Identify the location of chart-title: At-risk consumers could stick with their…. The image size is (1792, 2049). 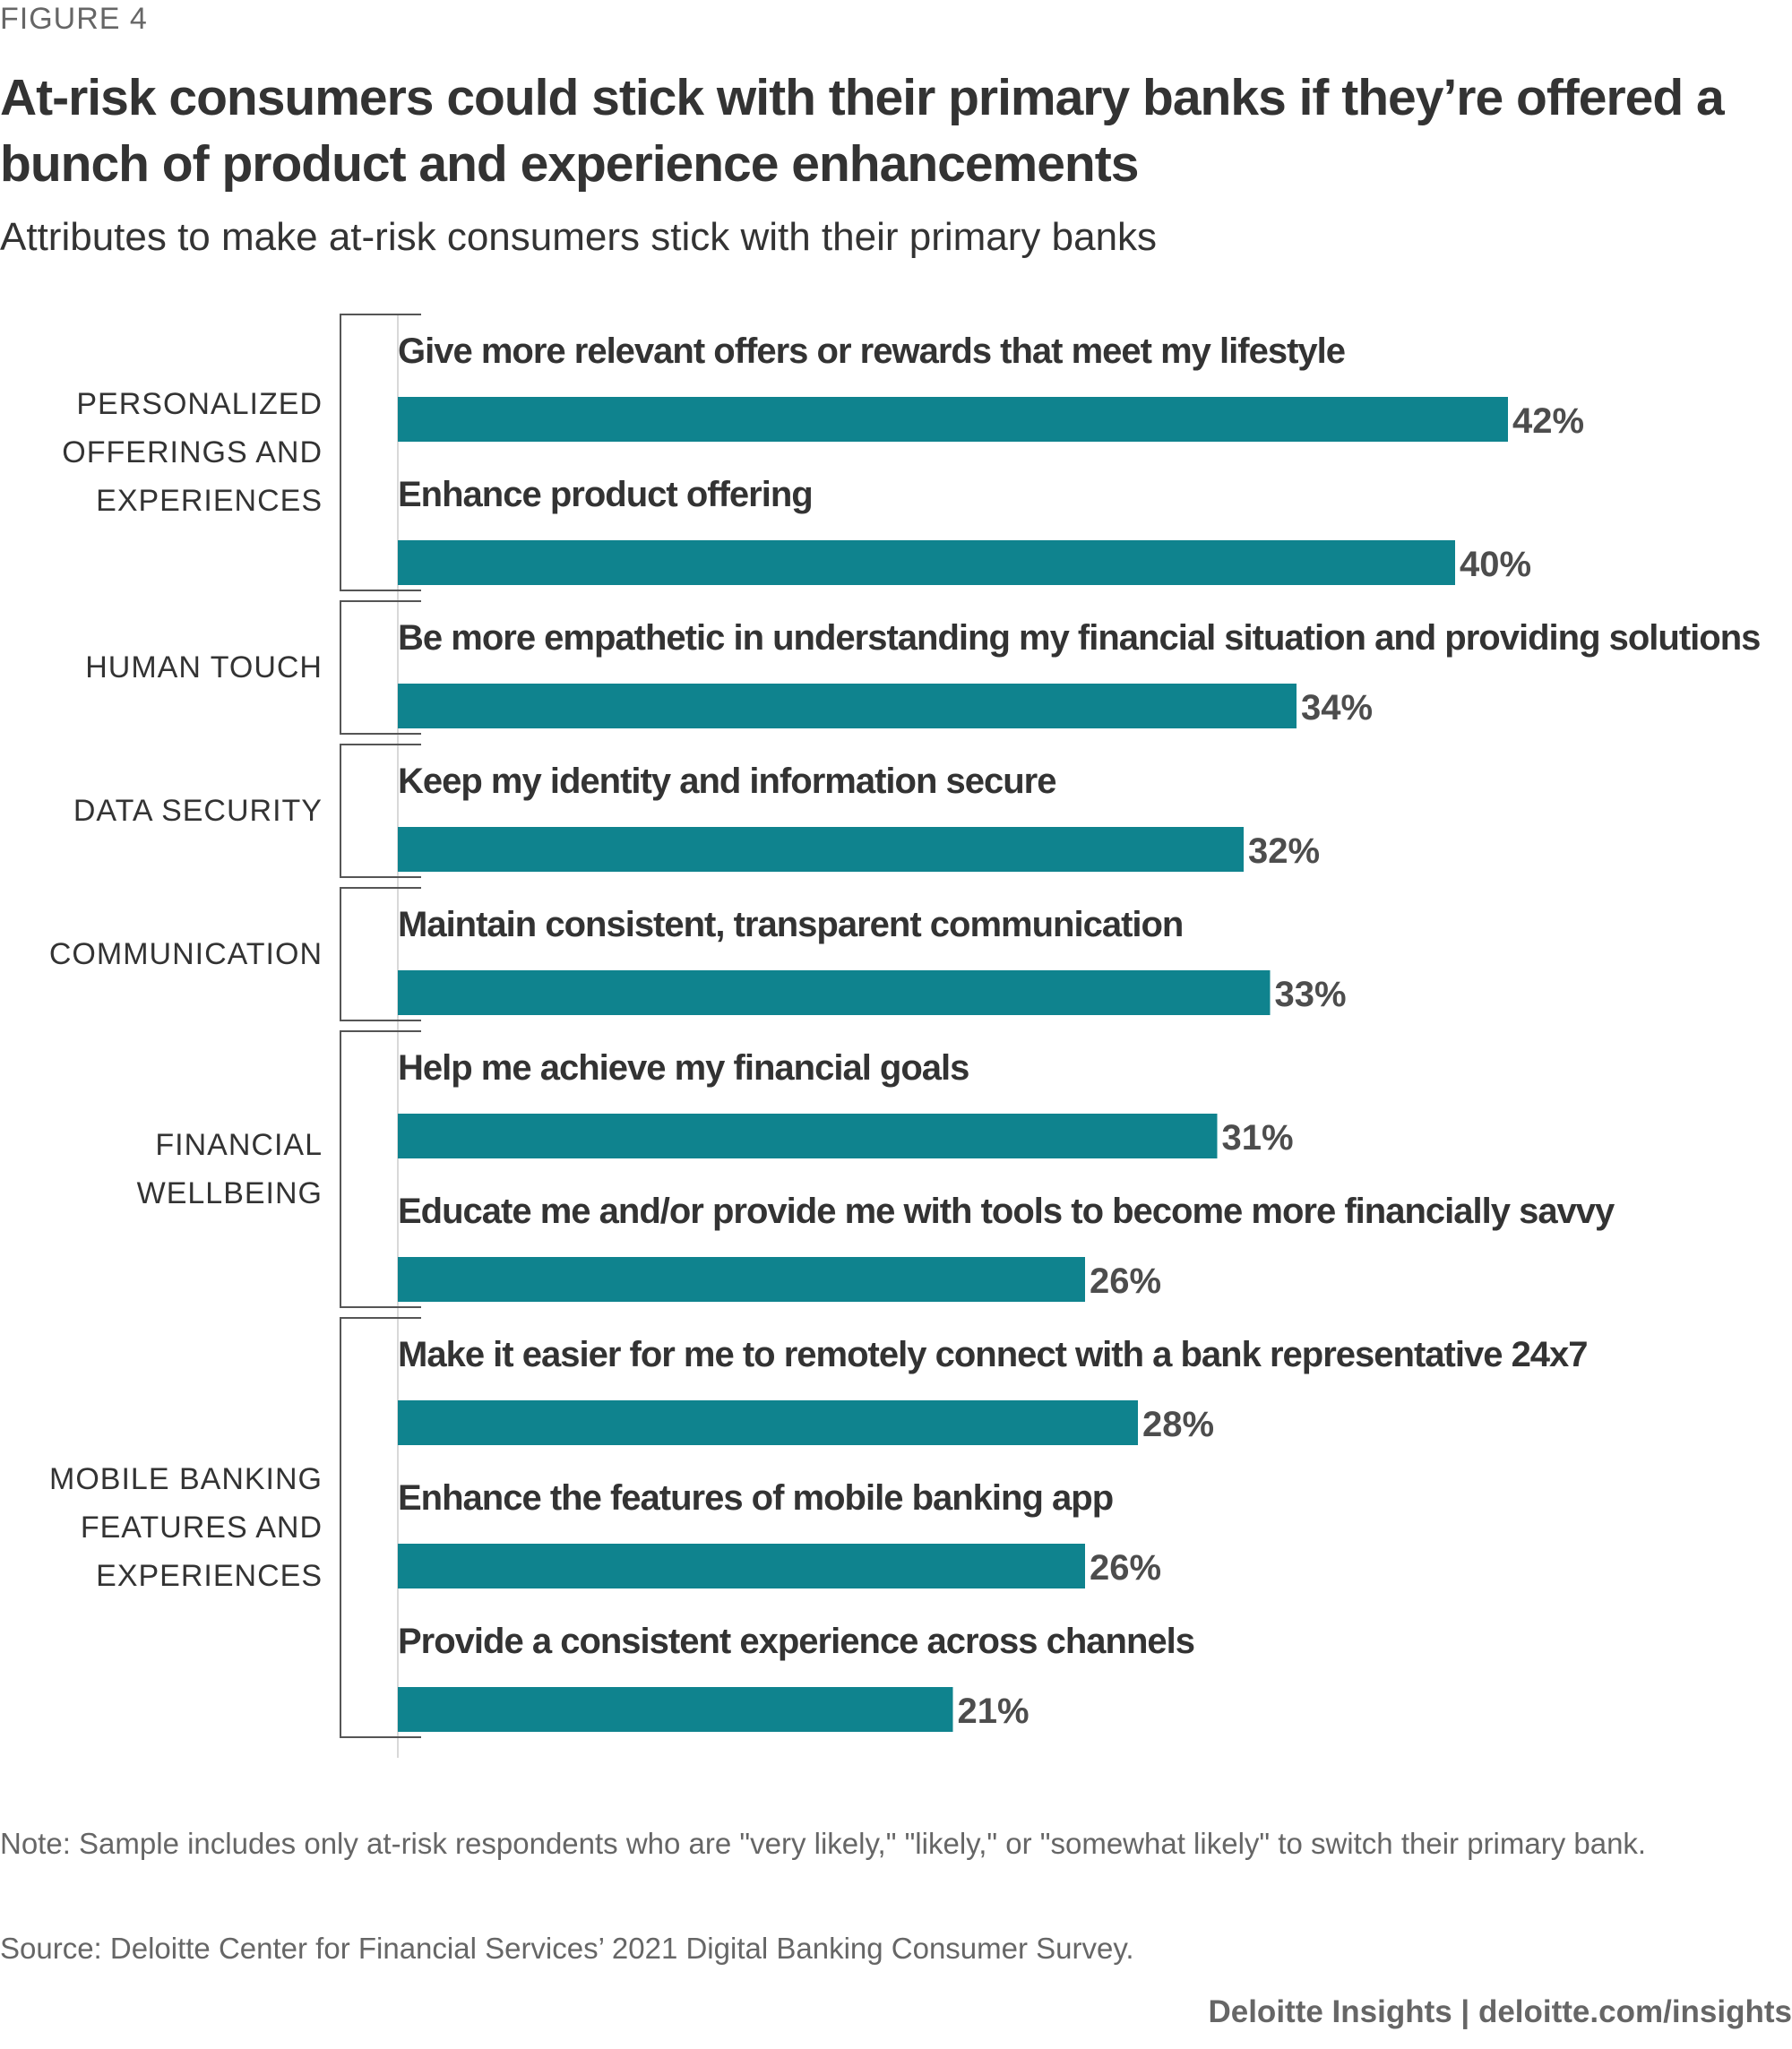
(863, 131).